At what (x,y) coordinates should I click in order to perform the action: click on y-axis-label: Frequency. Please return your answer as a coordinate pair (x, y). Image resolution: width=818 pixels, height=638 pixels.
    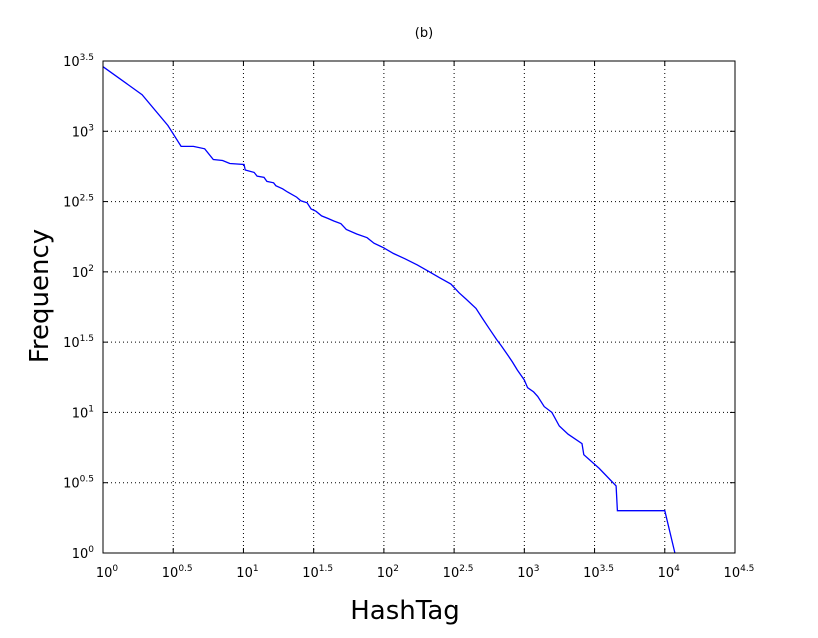
    Looking at the image, I should click on (40, 296).